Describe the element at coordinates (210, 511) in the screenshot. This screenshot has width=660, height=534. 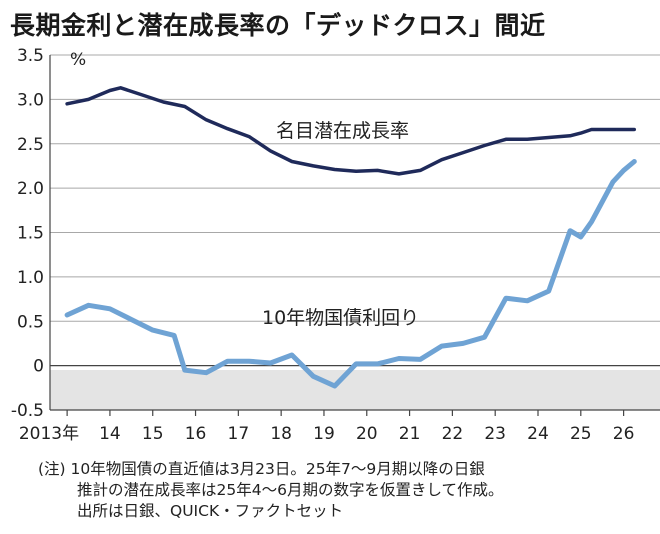
I see `footnote-line: 出所は日銀、QUICK・ファクトセット` at that location.